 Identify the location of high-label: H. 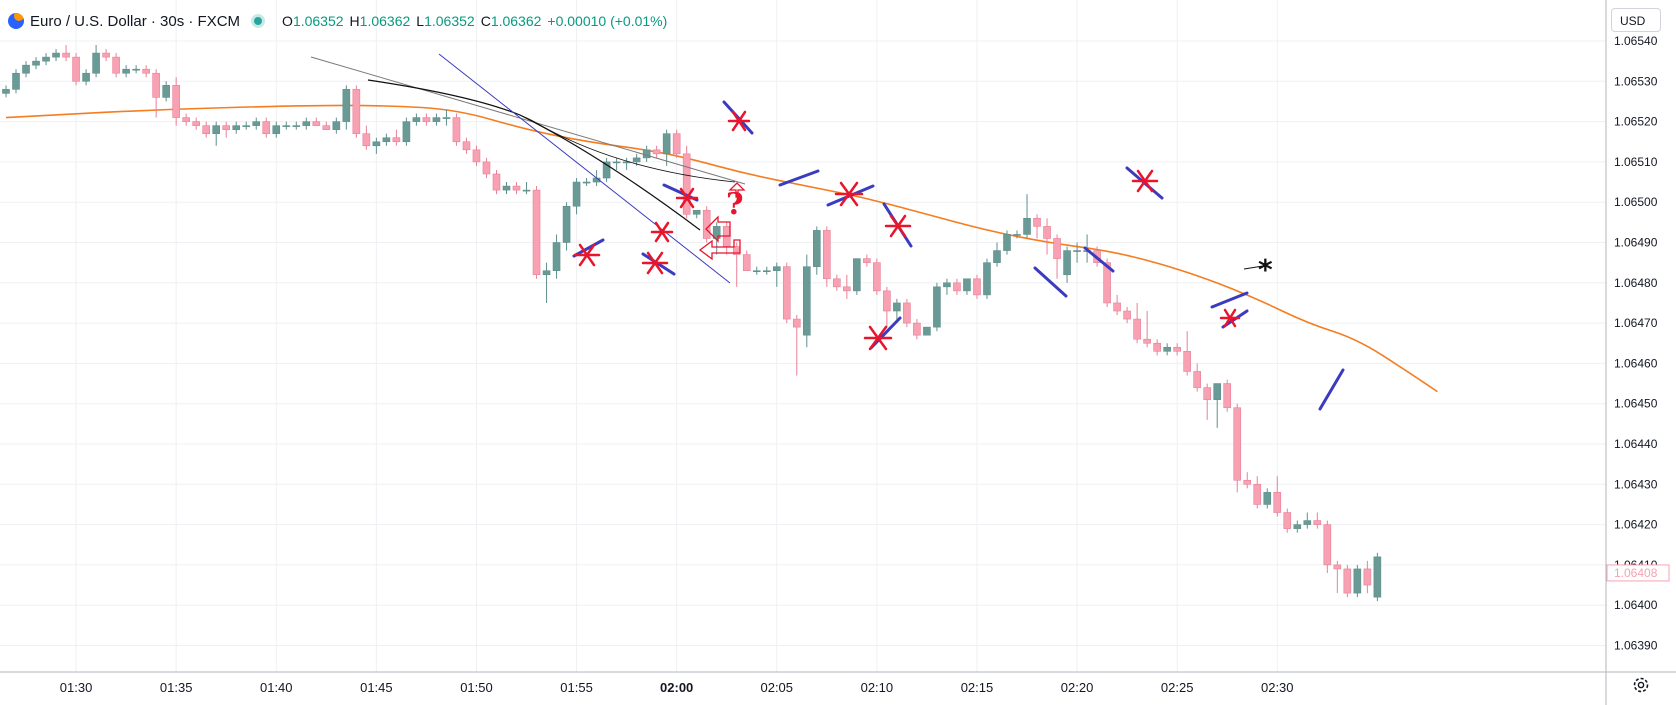
(354, 21).